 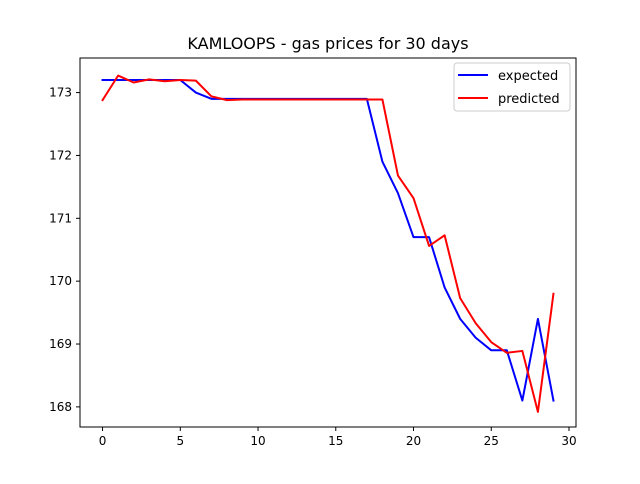 I want to click on x-tick-label: 5, so click(x=180, y=441).